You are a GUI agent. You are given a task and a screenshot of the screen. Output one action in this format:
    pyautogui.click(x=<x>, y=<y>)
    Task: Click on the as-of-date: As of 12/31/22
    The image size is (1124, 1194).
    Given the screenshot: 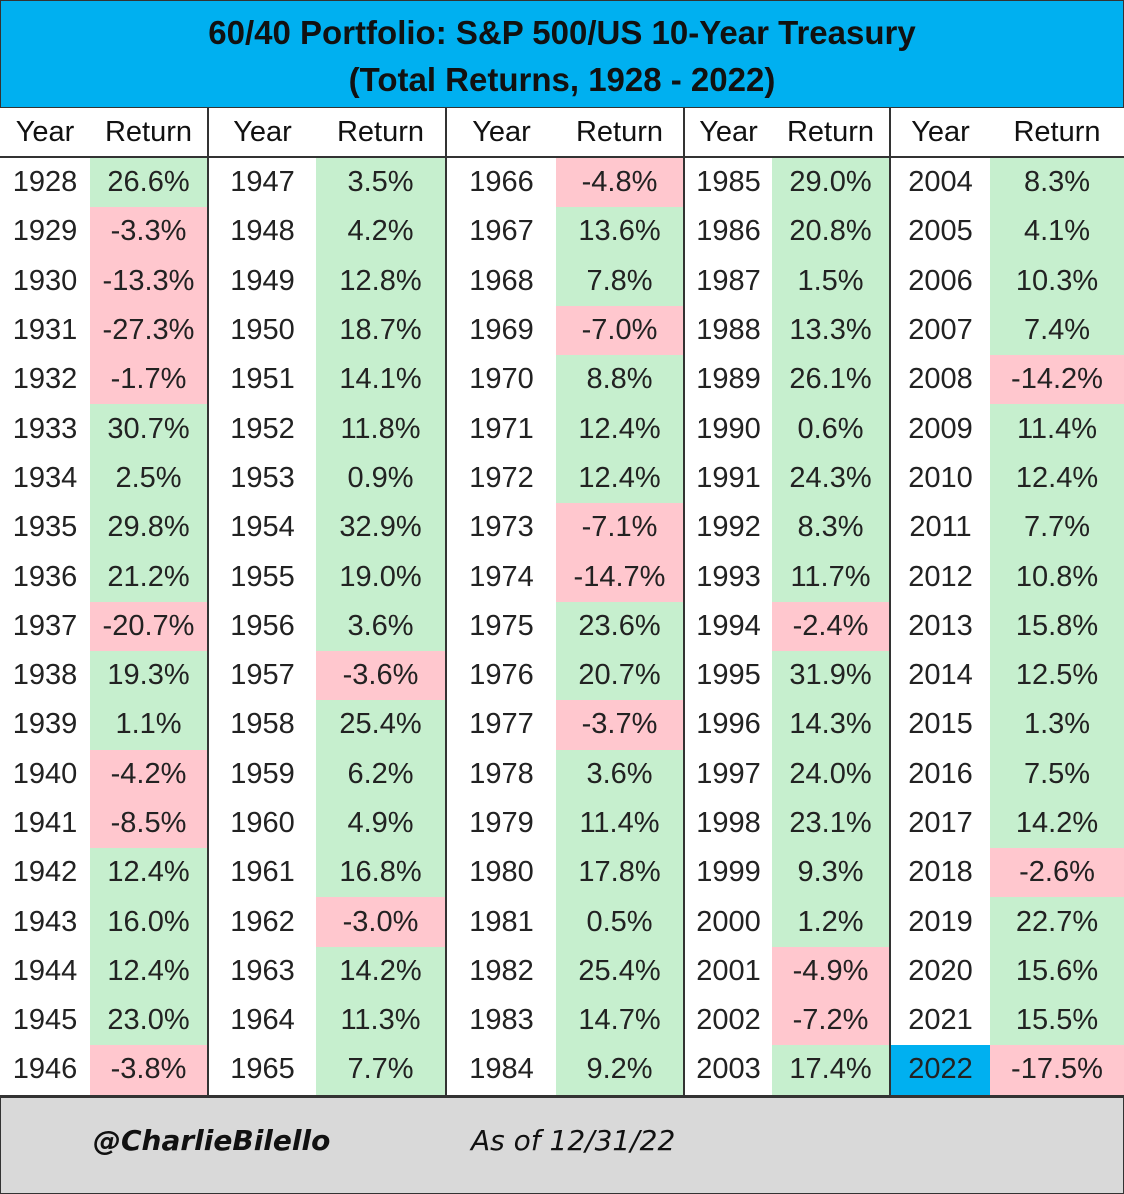 What is the action you would take?
    pyautogui.click(x=573, y=1140)
    